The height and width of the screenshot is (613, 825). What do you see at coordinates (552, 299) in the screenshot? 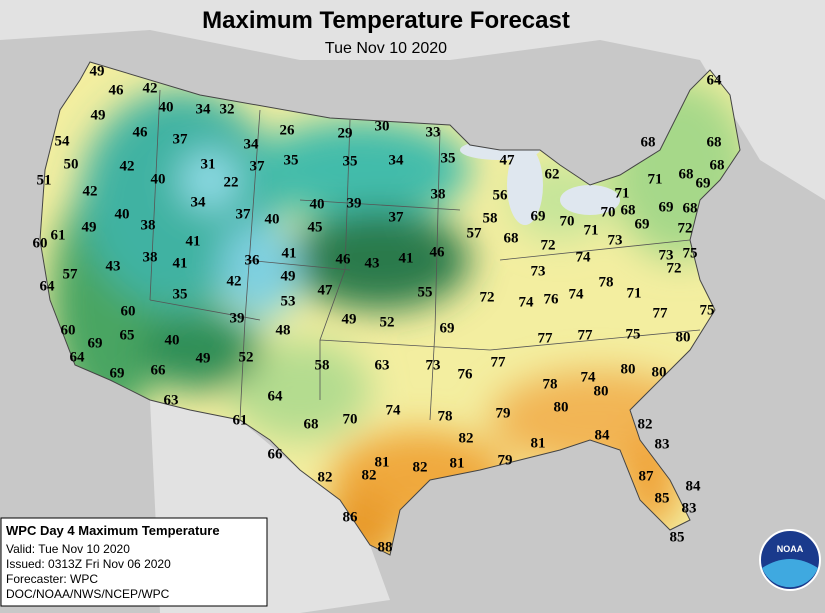
I see `temp-label: 76` at bounding box center [552, 299].